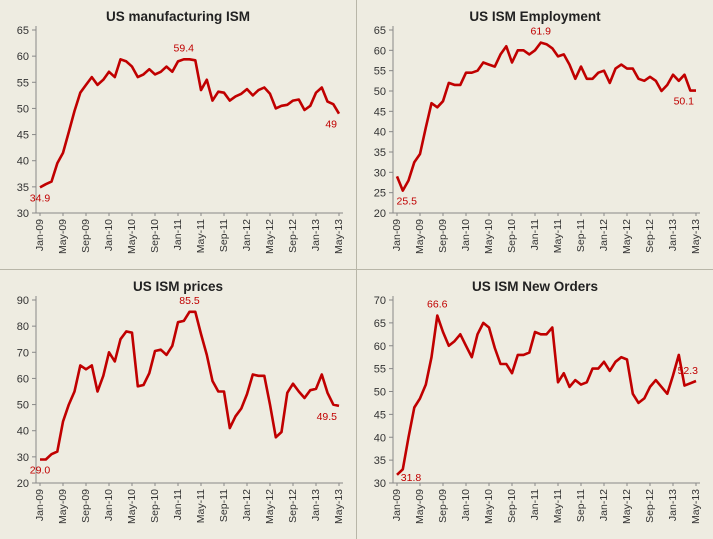  What do you see at coordinates (190, 123) in the screenshot?
I see `series-line-us-manufacturing-ism` at bounding box center [190, 123].